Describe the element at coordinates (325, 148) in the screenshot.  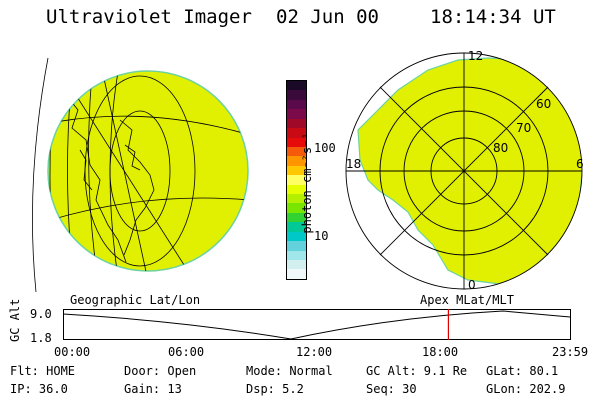
I see `colorbar-tick-100: 100` at that location.